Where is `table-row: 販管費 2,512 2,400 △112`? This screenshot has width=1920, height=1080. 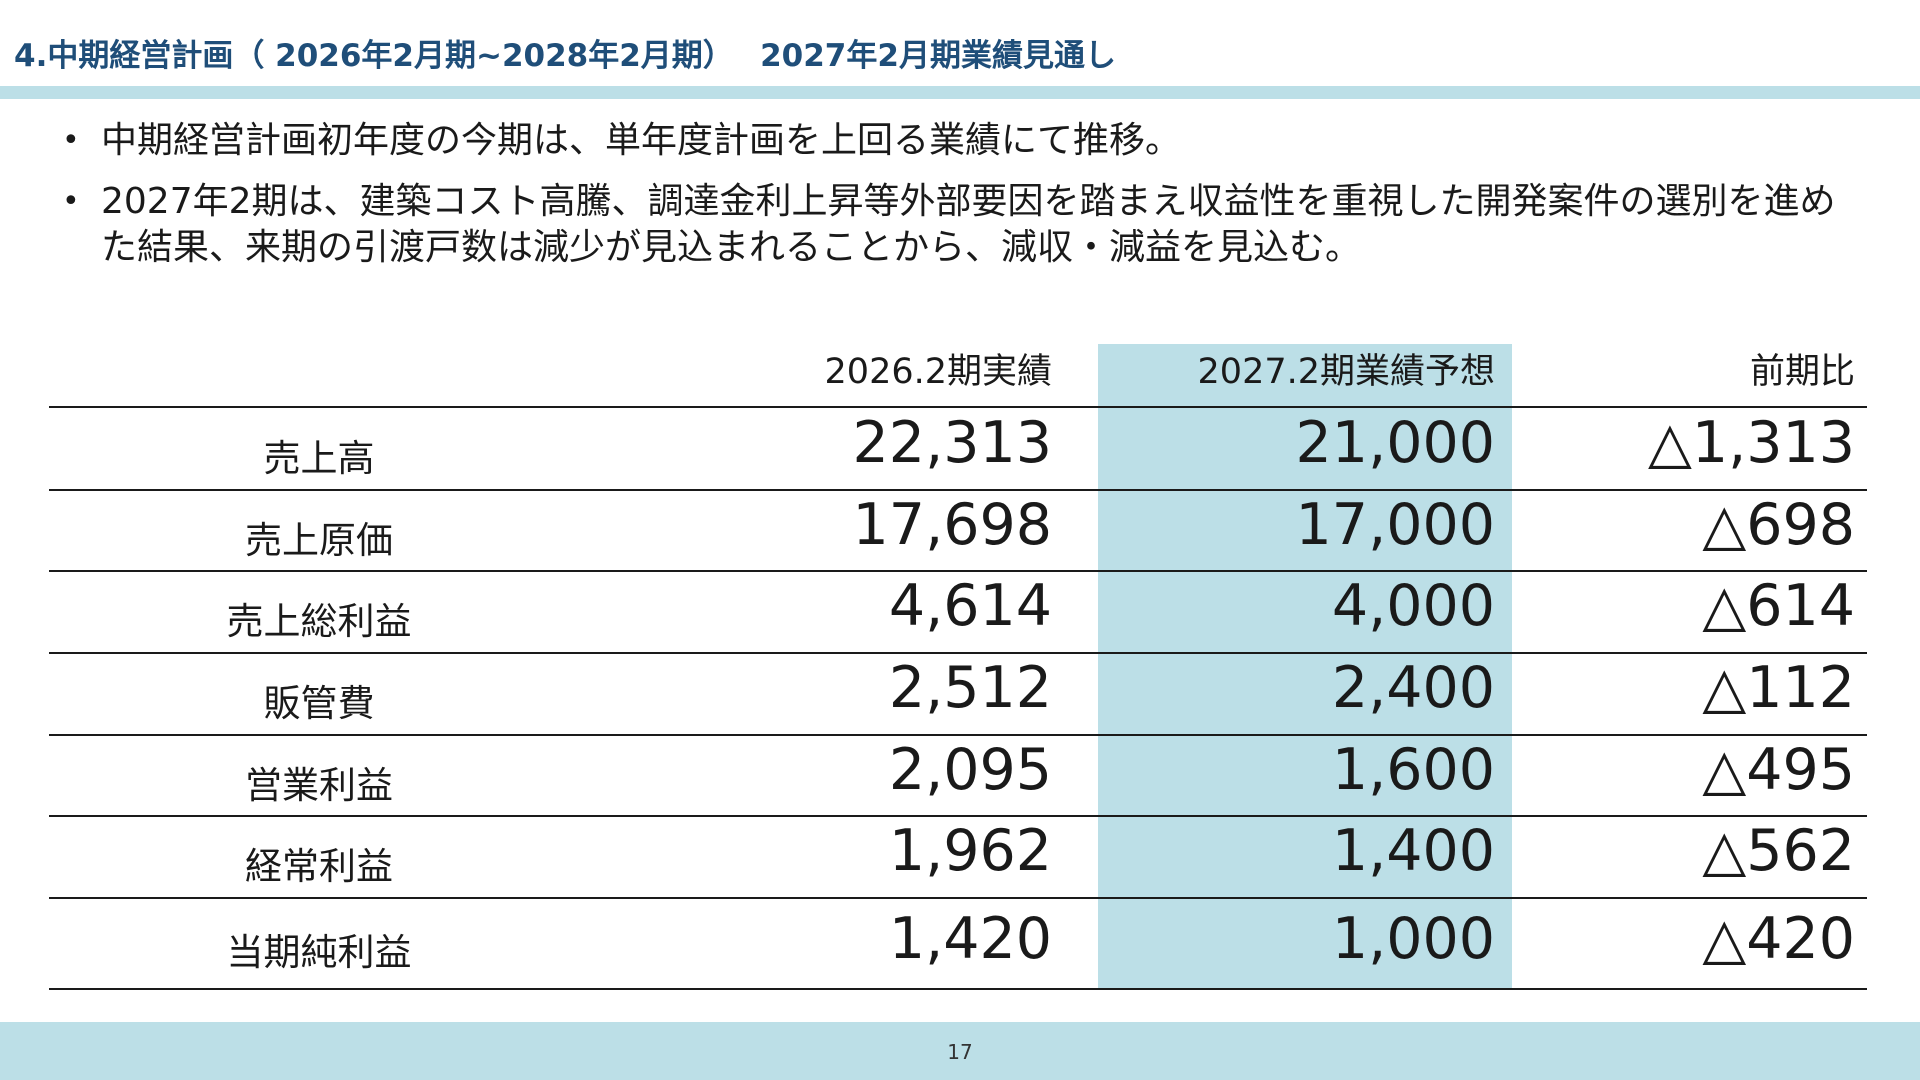 table-row: 販管費 2,512 2,400 △112 is located at coordinates (958, 693).